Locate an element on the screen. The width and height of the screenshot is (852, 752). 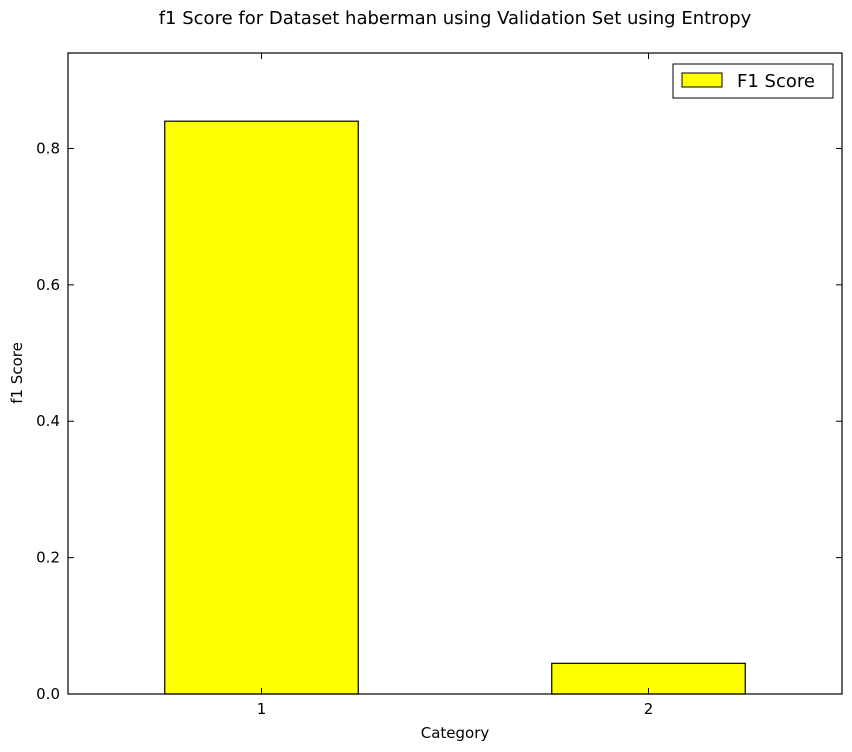
legend-swatch is located at coordinates (702, 80).